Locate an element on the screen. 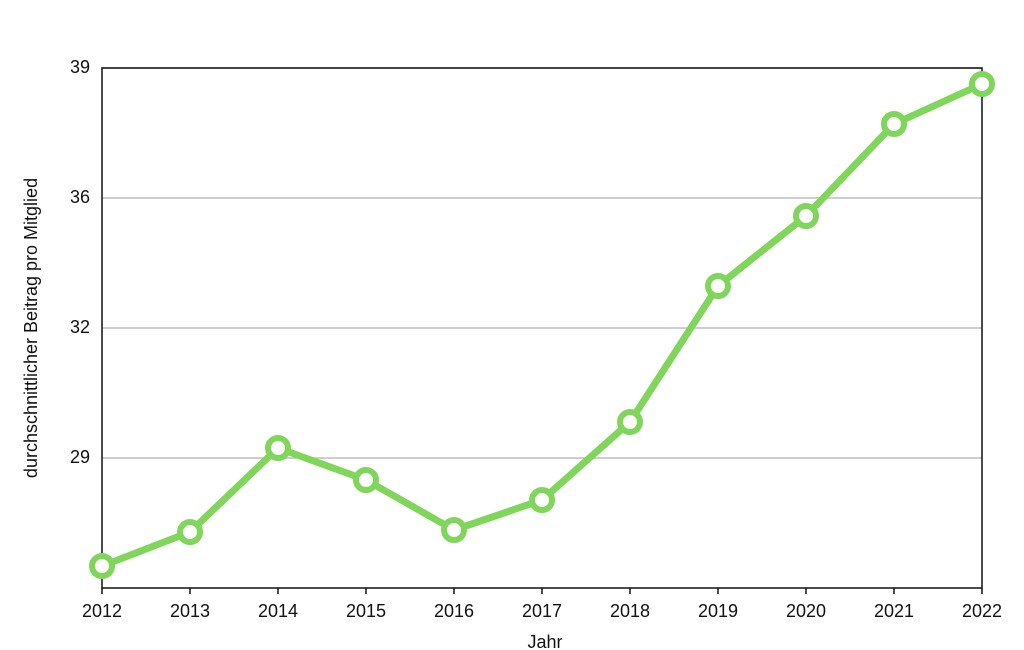 The height and width of the screenshot is (650, 1024). x-tick-label: 2013 is located at coordinates (190, 611).